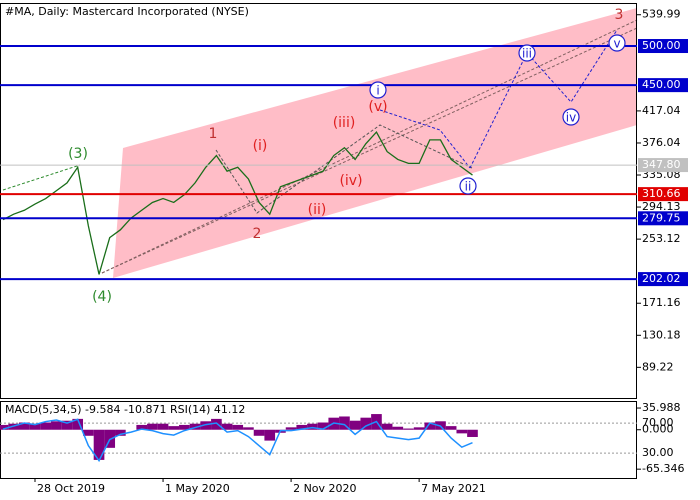 This screenshot has width=700, height=500. What do you see at coordinates (344, 123) in the screenshot?
I see `wave-label: (iii)` at bounding box center [344, 123].